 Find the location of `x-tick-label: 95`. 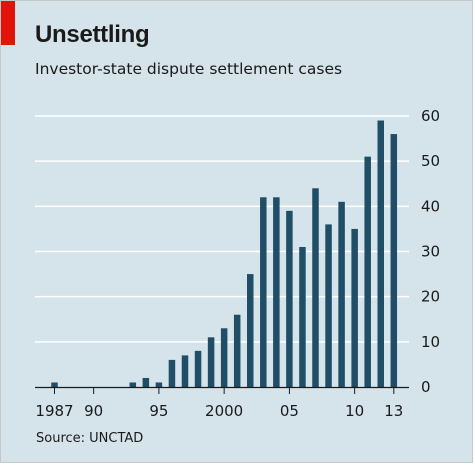

x-tick-label: 95 is located at coordinates (158, 411).